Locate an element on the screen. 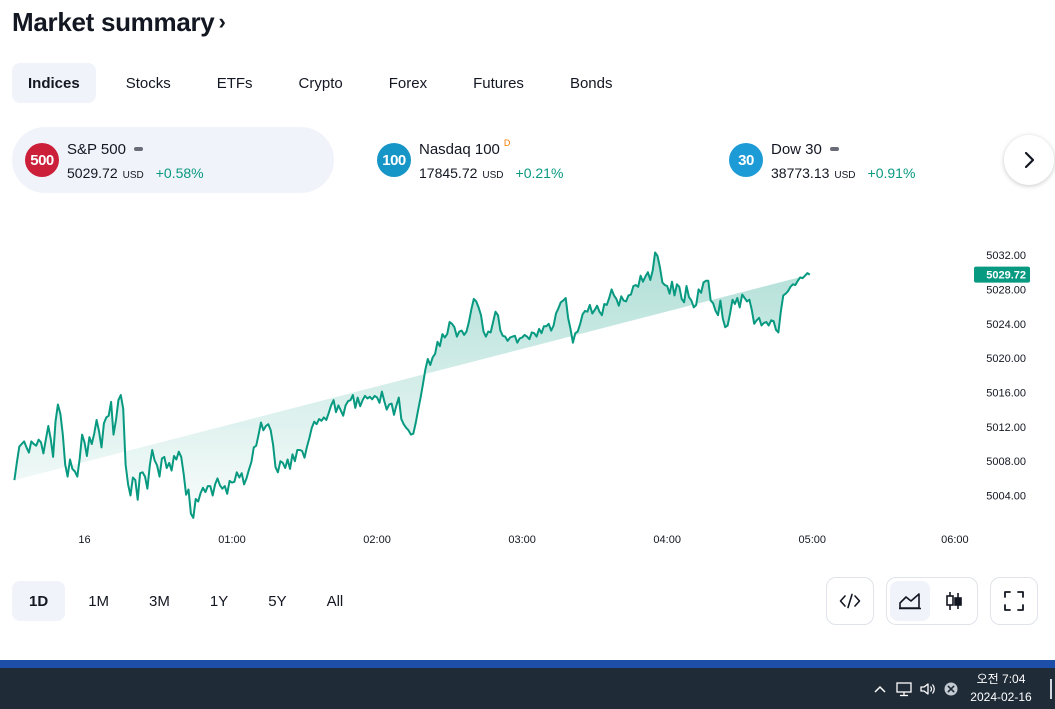 The height and width of the screenshot is (709, 1055). range-1y: 1Y is located at coordinates (219, 601).